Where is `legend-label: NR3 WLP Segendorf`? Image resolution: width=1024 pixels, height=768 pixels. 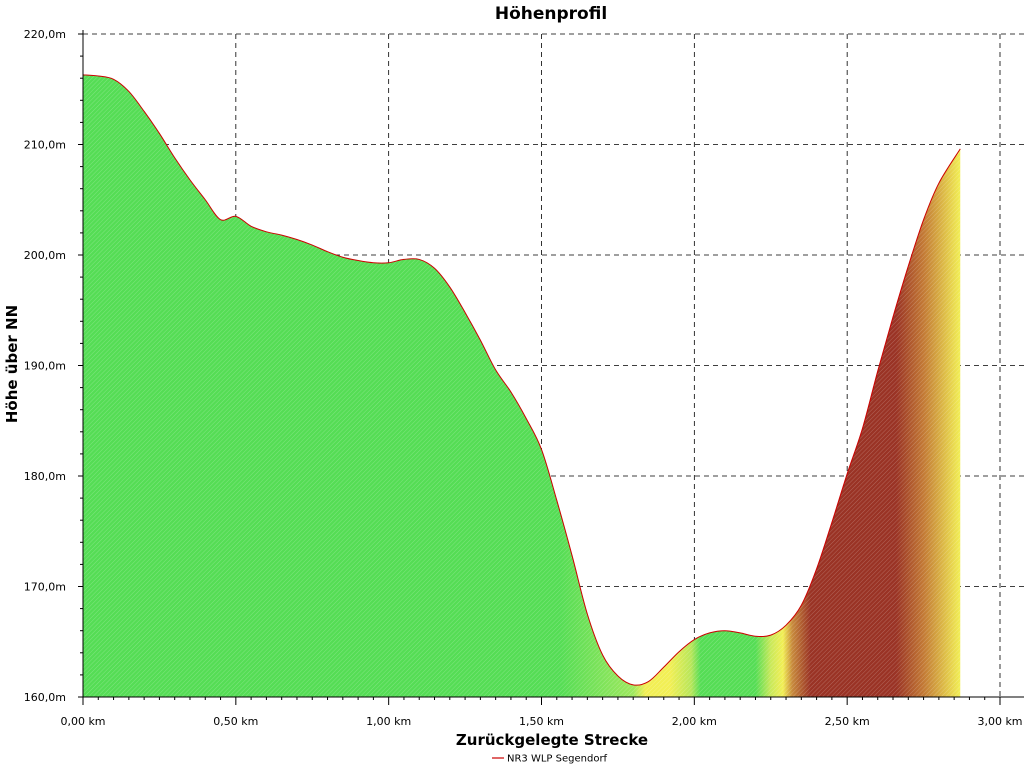 legend-label: NR3 WLP Segendorf is located at coordinates (557, 759).